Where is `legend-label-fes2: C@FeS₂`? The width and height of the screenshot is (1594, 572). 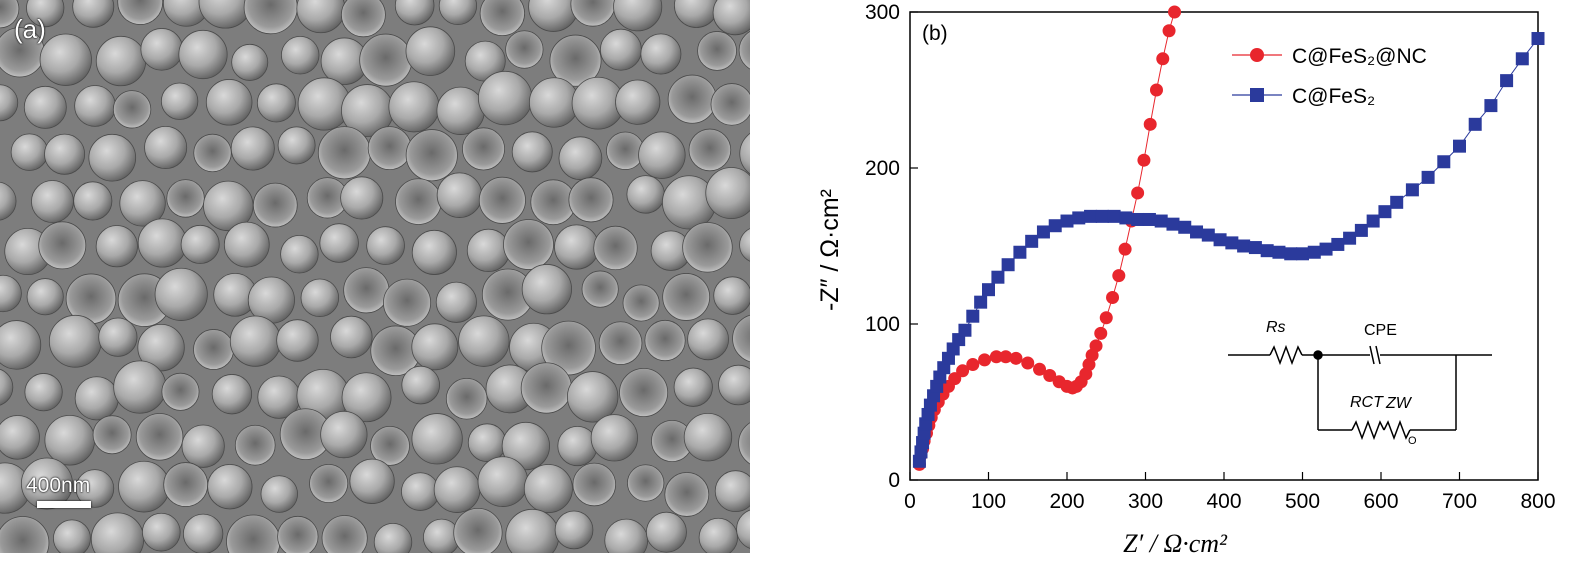 legend-label-fes2: C@FeS₂ is located at coordinates (1333, 96).